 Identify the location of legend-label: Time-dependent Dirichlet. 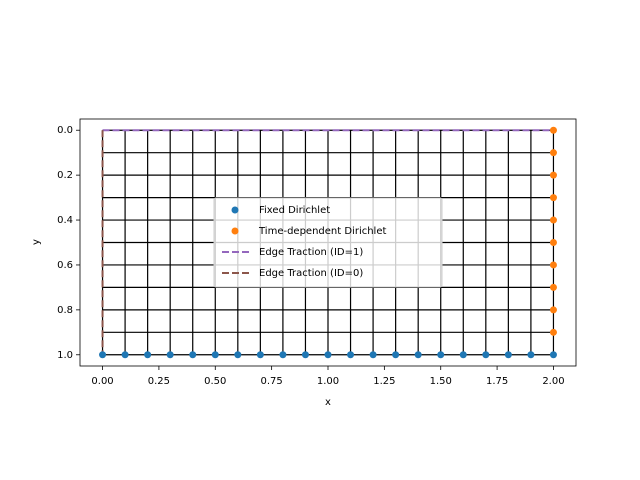
(322, 231).